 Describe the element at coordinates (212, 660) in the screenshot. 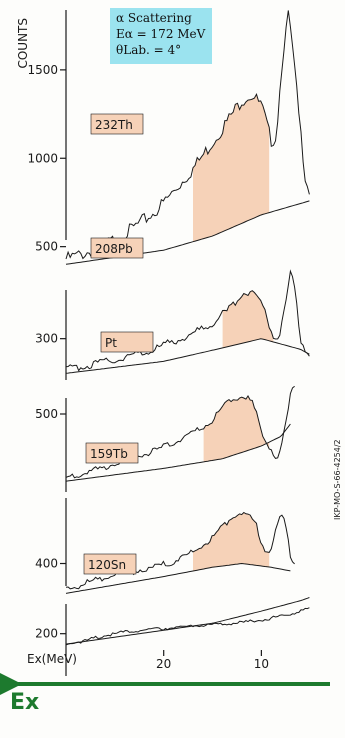

I see `x-axis: 20 10` at that location.